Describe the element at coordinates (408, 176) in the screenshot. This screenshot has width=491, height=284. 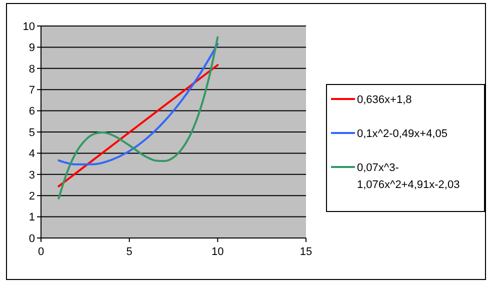
I see `legend-label: 0,07x^3-1,076x^2+4,91x-2,03` at that location.